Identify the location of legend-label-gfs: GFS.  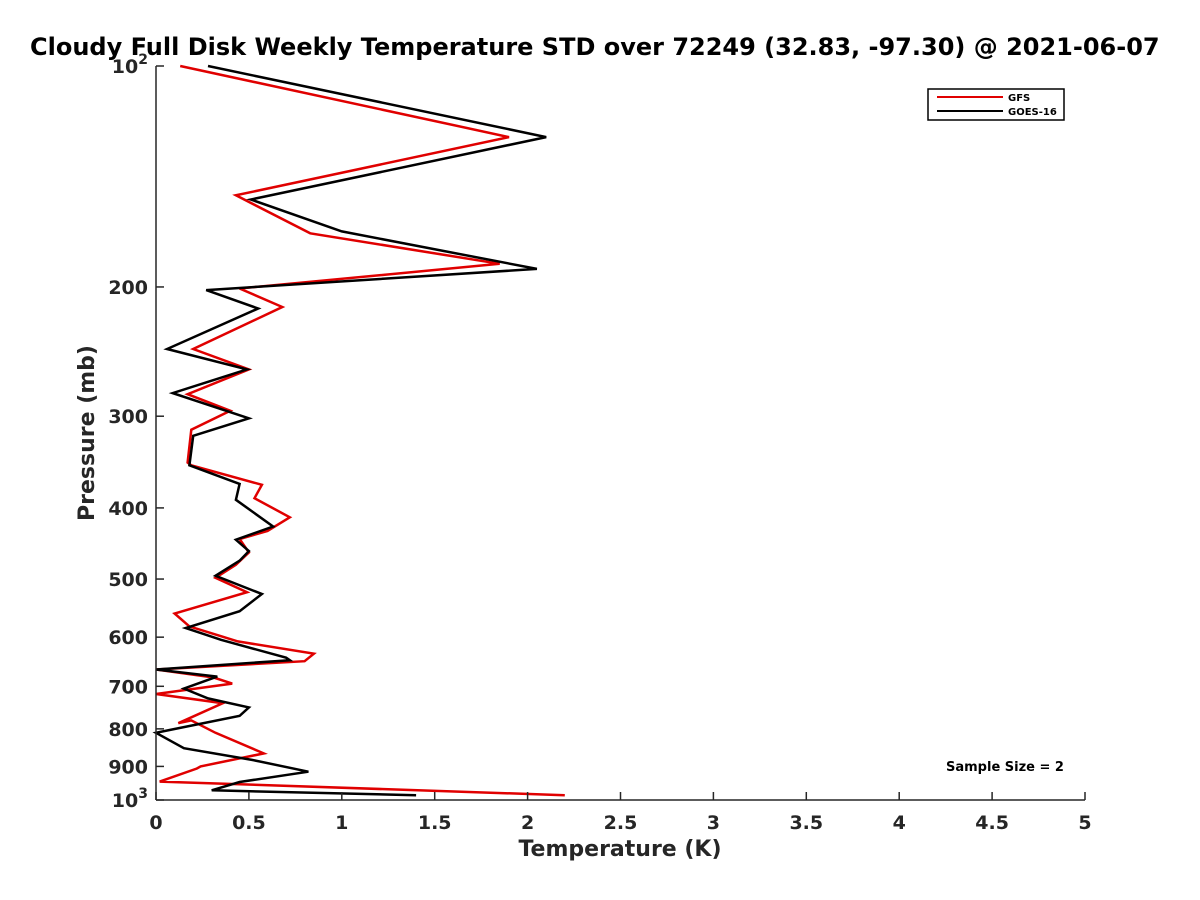
(1019, 98).